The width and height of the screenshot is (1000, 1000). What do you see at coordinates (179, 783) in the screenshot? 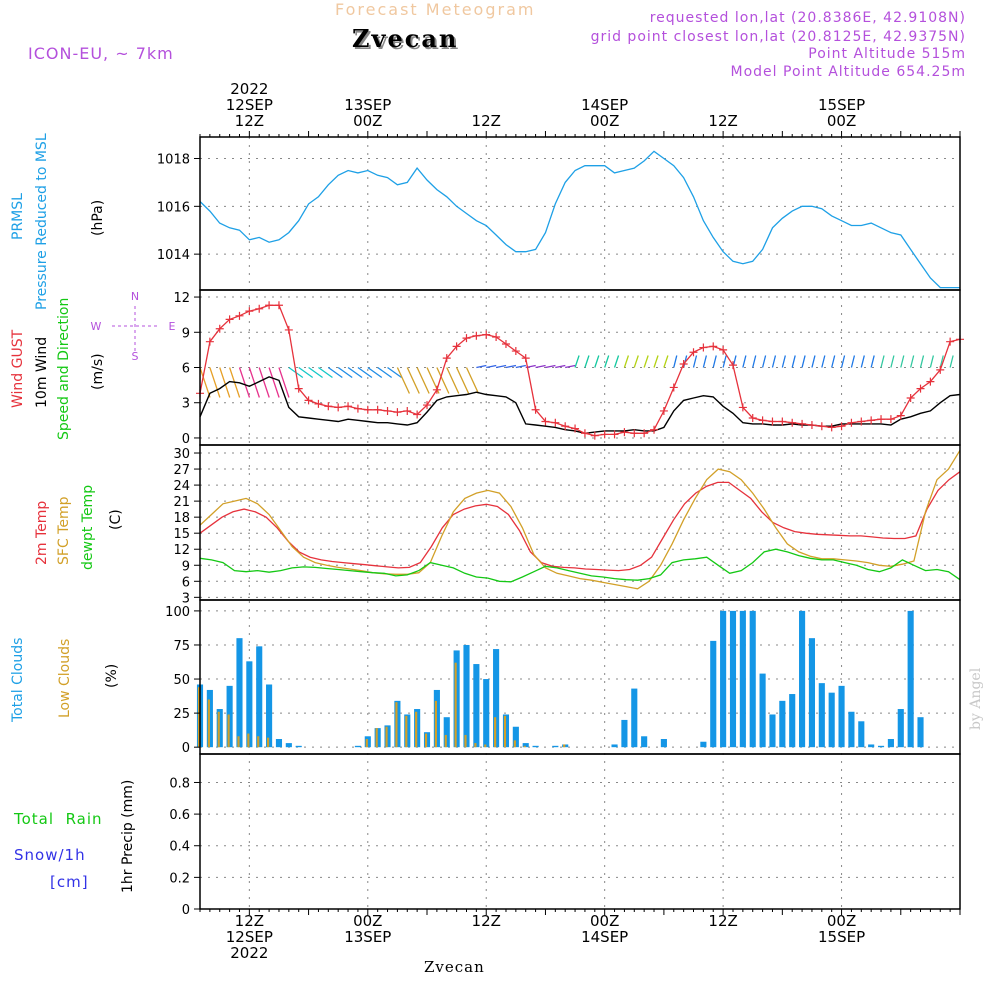
I see `precip-tick-label: 0.8` at bounding box center [179, 783].